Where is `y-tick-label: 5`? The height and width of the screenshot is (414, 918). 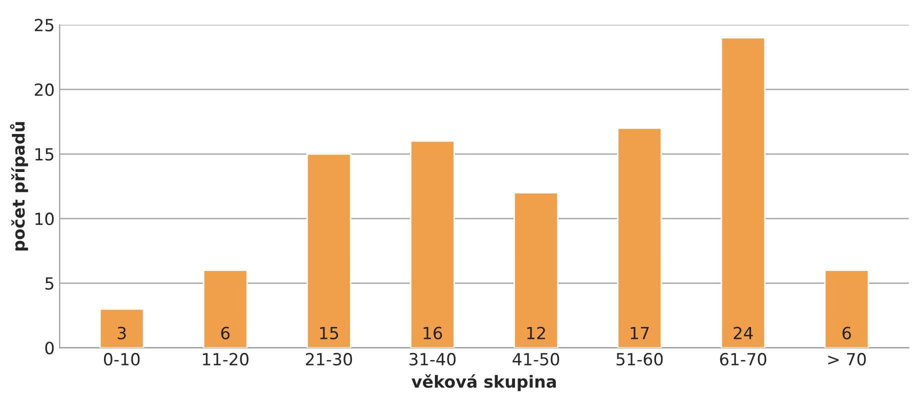
y-tick-label: 5 is located at coordinates (49, 283).